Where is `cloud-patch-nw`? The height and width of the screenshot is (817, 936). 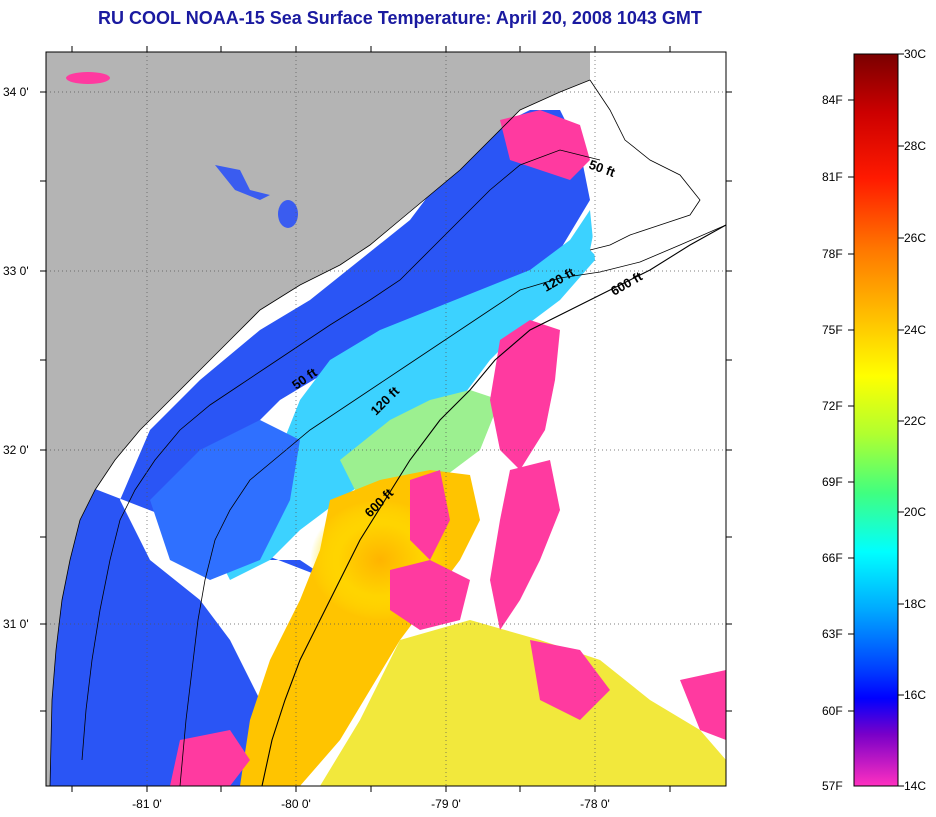
cloud-patch-nw is located at coordinates (88, 78).